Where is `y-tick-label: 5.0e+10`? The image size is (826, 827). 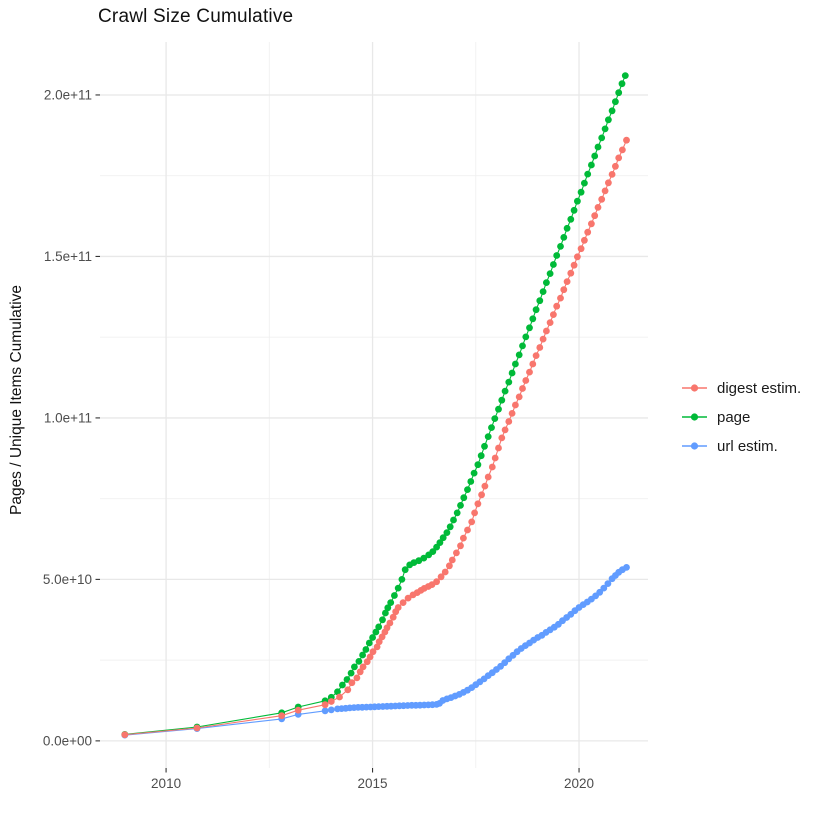
y-tick-label: 5.0e+10 is located at coordinates (67, 579).